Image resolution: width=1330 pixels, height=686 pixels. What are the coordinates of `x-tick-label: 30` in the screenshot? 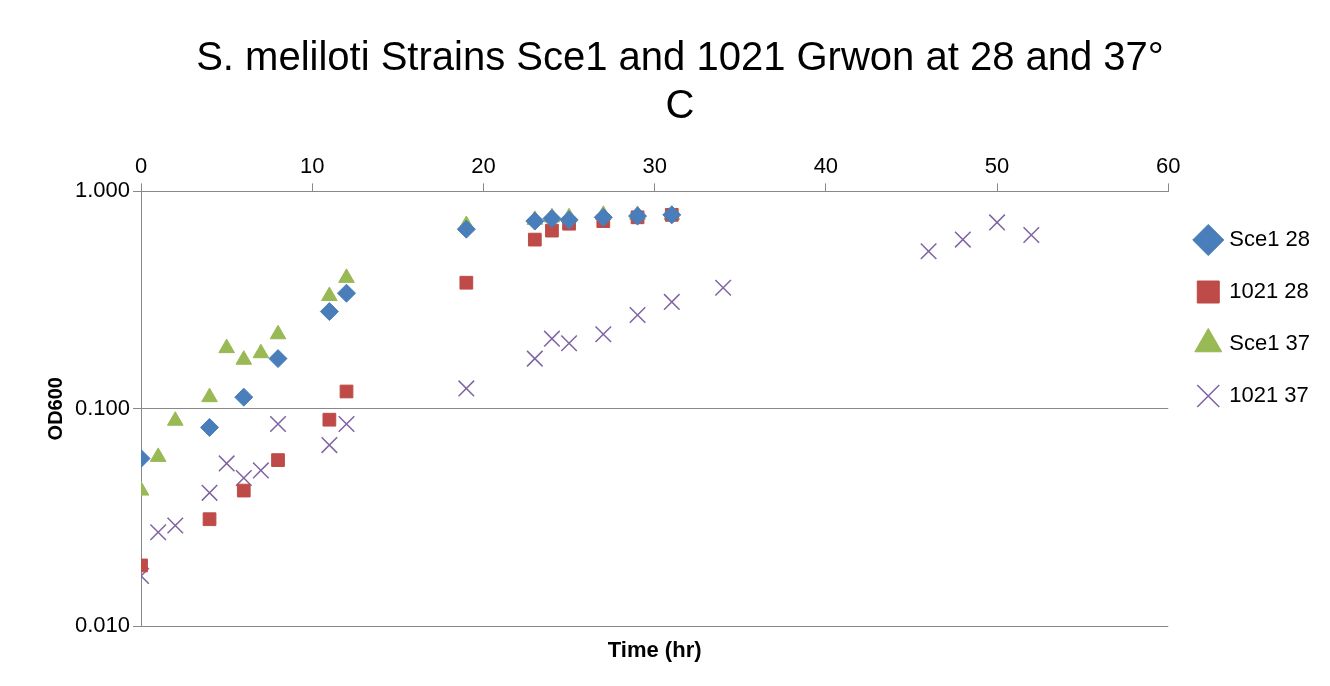 It's located at (654, 166).